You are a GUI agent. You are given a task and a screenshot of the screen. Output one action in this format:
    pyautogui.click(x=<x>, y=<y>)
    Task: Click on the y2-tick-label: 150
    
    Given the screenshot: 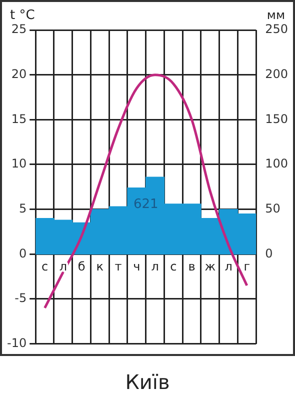 What is the action you would take?
    pyautogui.click(x=276, y=119)
    